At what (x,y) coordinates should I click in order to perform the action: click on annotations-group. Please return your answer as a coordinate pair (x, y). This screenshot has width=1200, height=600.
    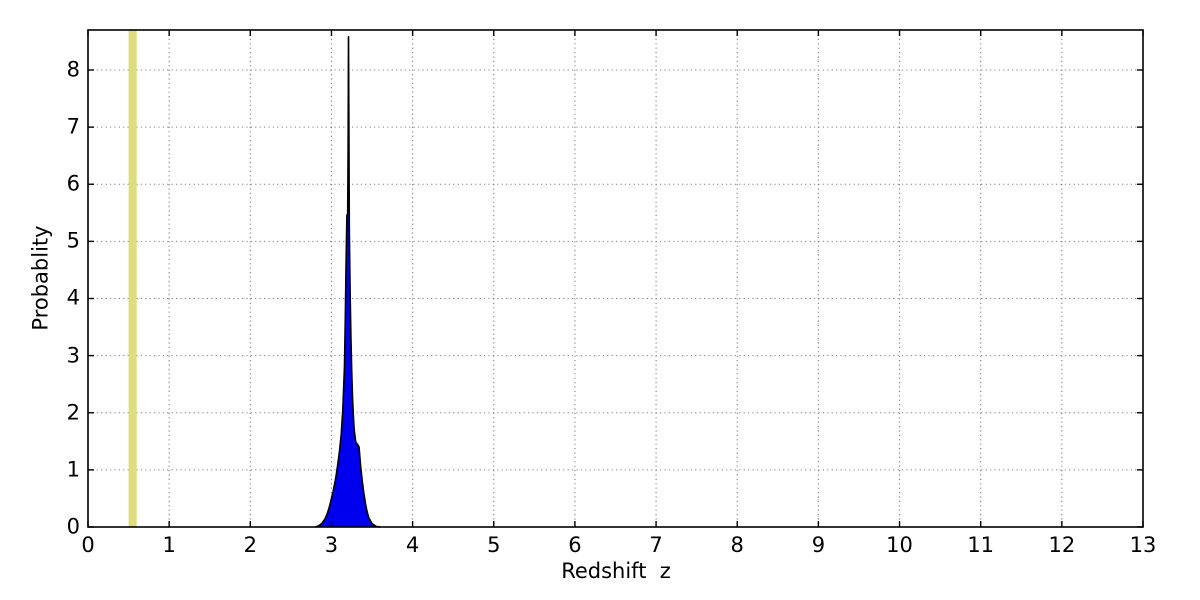
    Looking at the image, I should click on (132, 278).